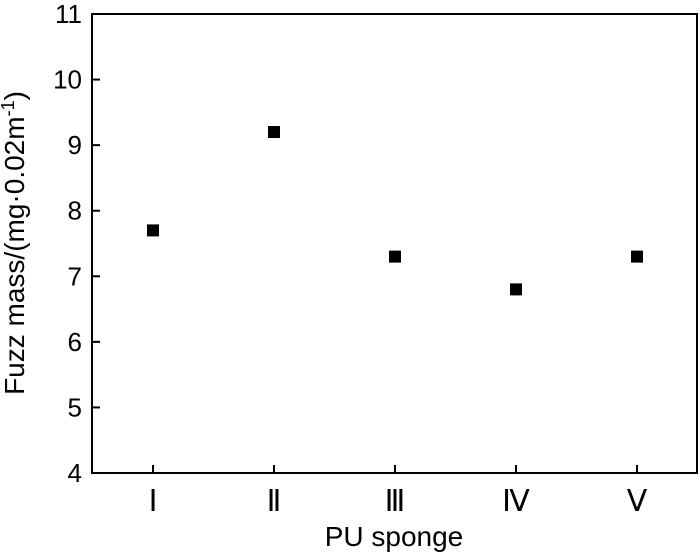 Image resolution: width=700 pixels, height=555 pixels. What do you see at coordinates (395, 501) in the screenshot?
I see `x-tick-label: Ⅲ` at bounding box center [395, 501].